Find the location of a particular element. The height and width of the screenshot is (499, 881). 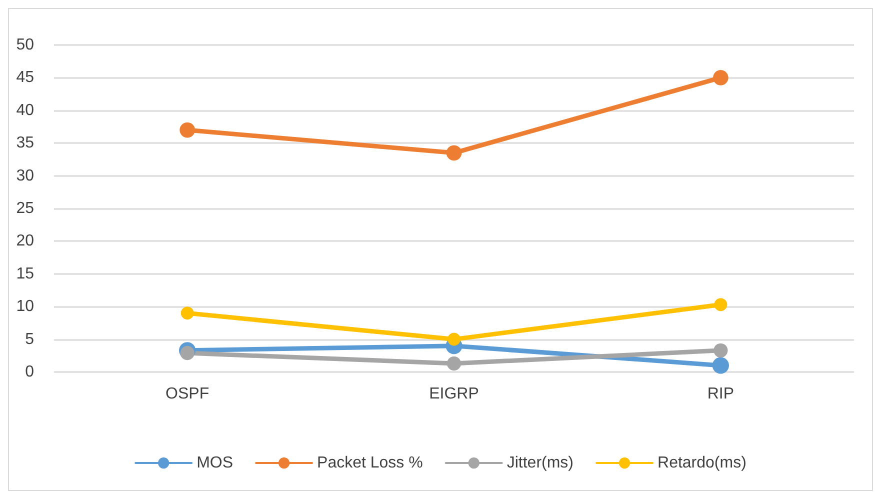

y-tick-label: 50 is located at coordinates (25, 45).